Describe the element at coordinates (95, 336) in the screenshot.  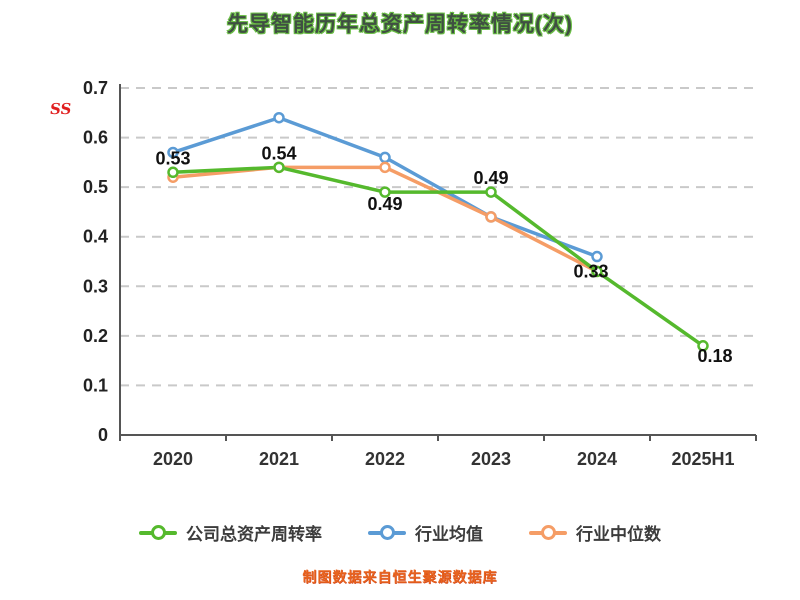
I see `y-tick-label: 0.2` at that location.